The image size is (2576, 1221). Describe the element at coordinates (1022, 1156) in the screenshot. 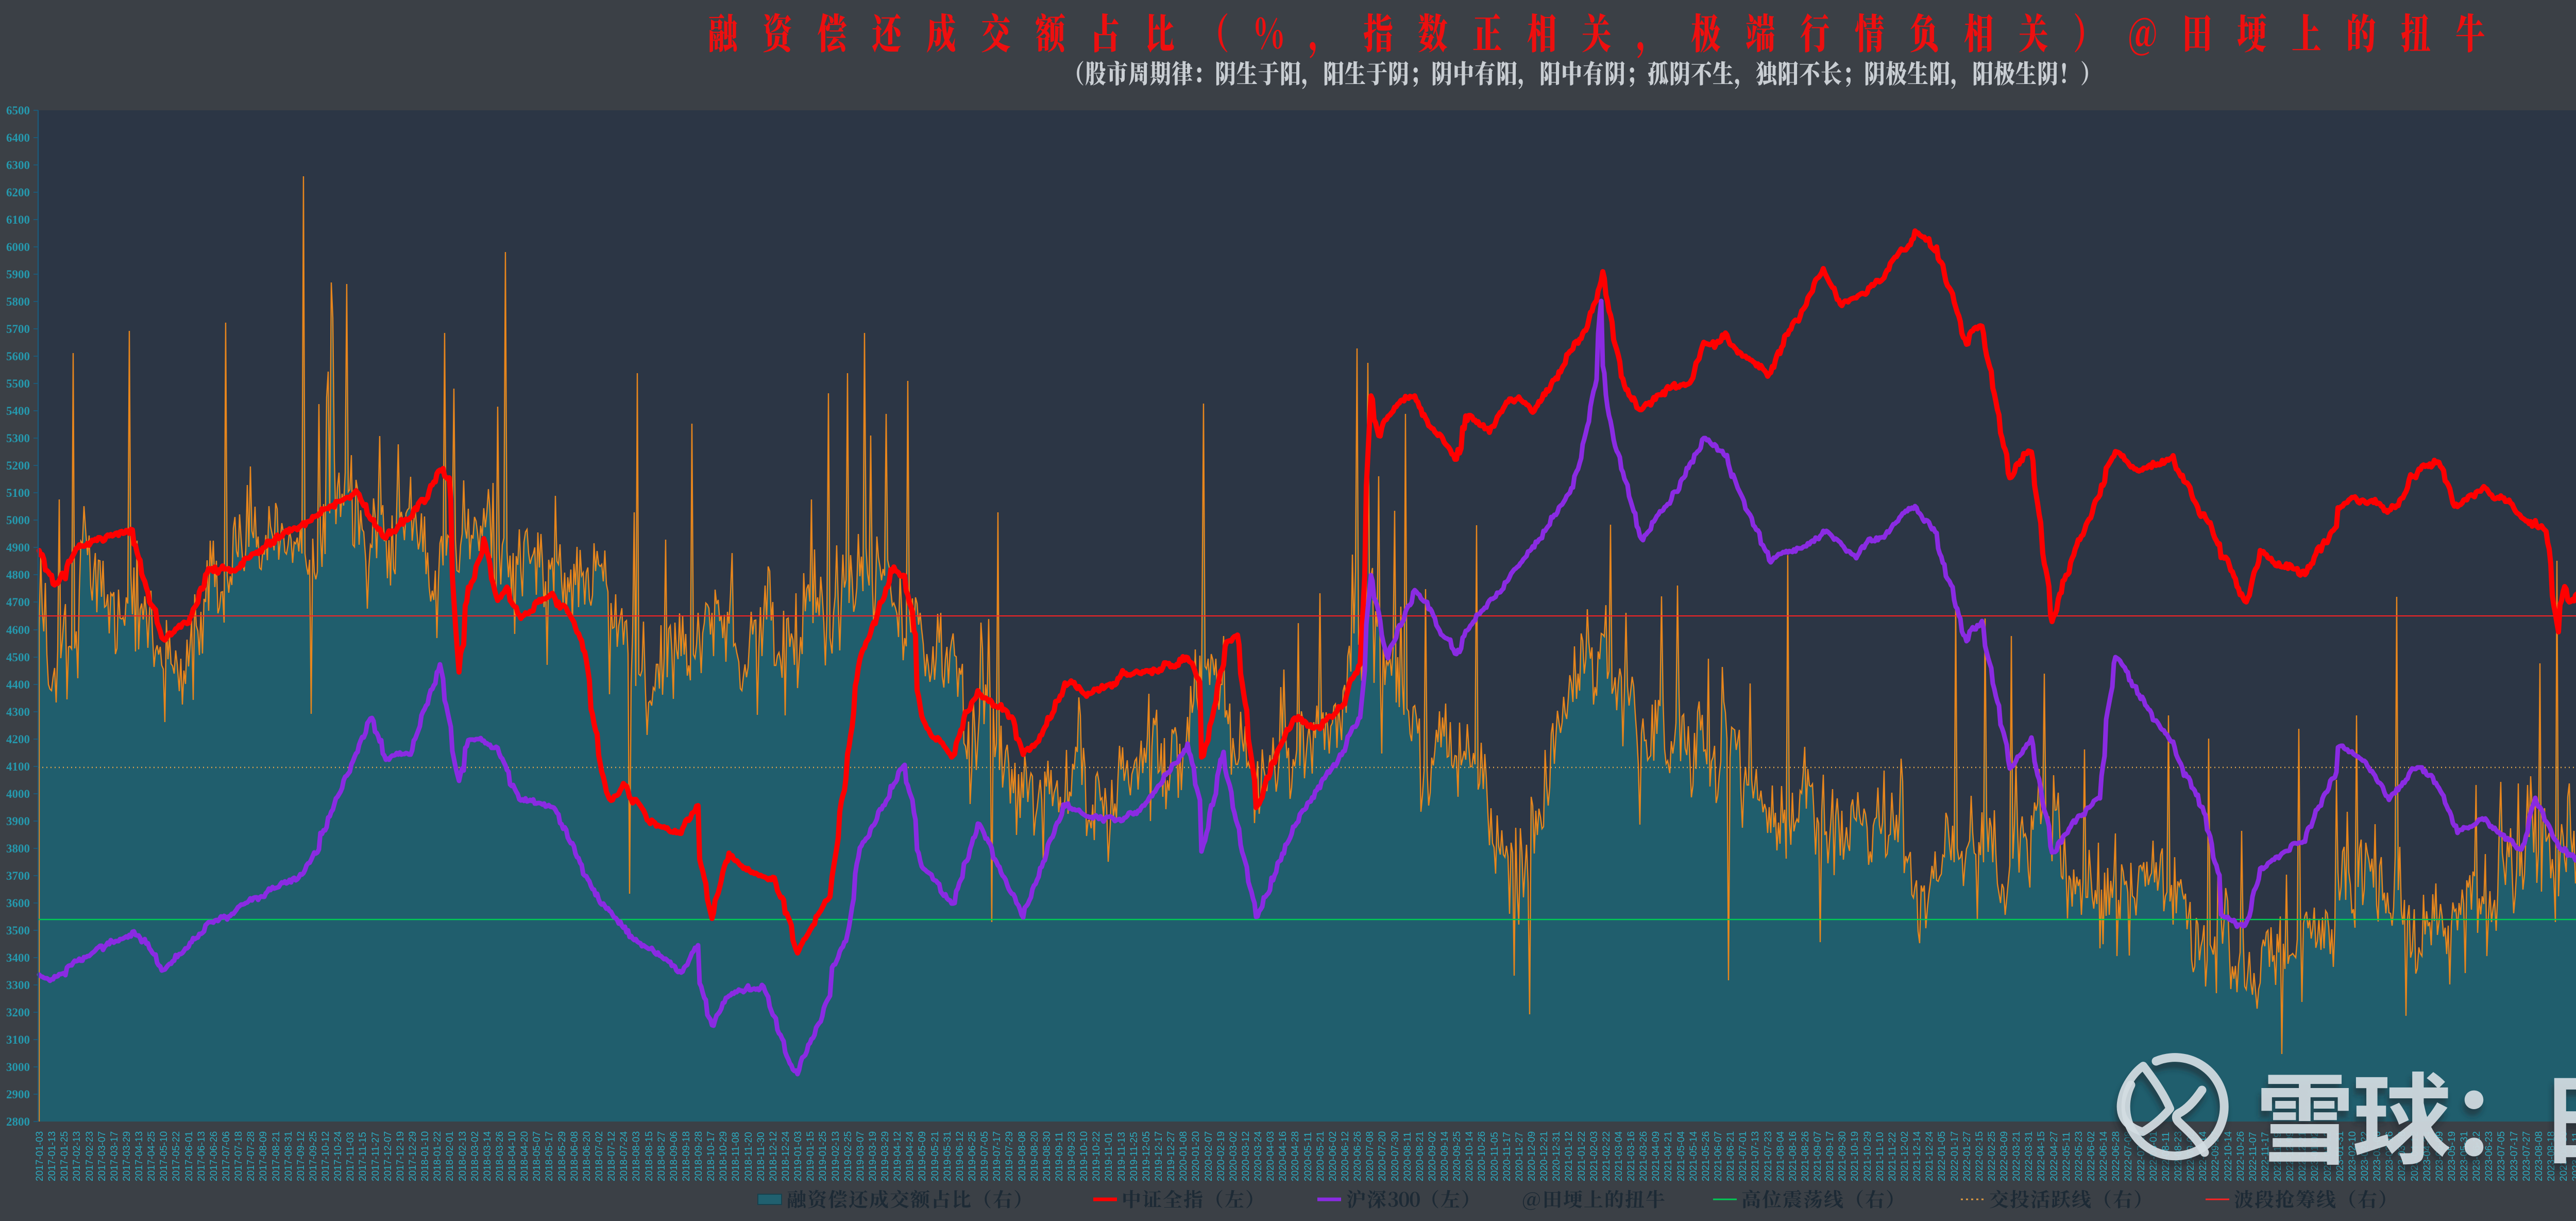

I see `svg-text: 2019-08-08` at that location.